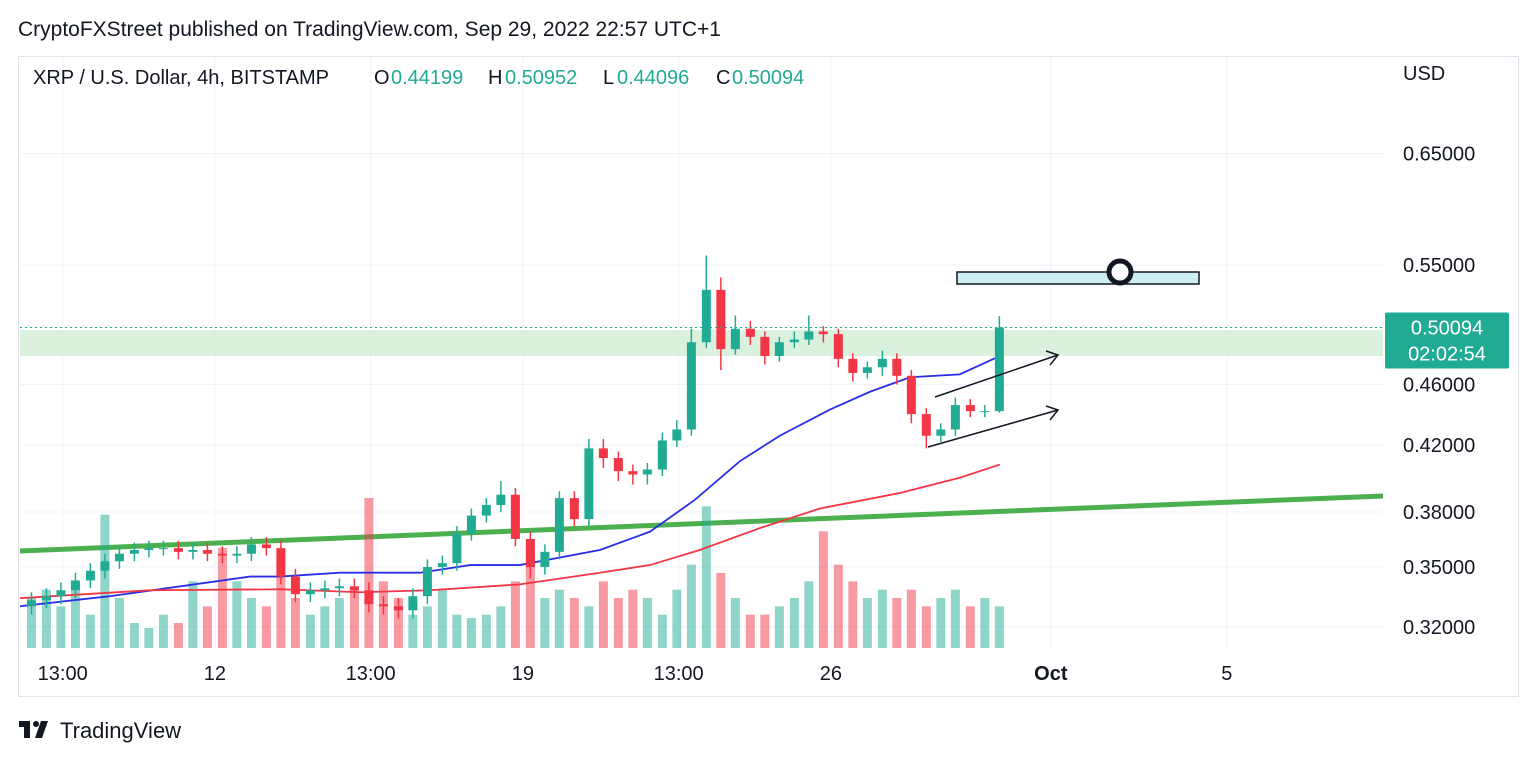 The image size is (1536, 766). Describe the element at coordinates (382, 78) in the screenshot. I see `ohlc-label: O` at that location.